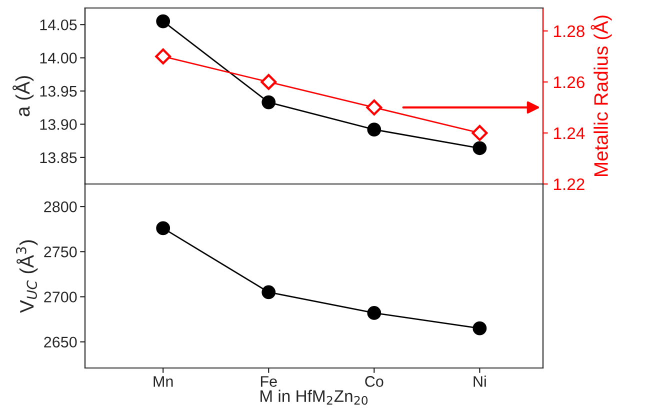  I want to click on y-axis-title: a (Å), so click(23, 96).